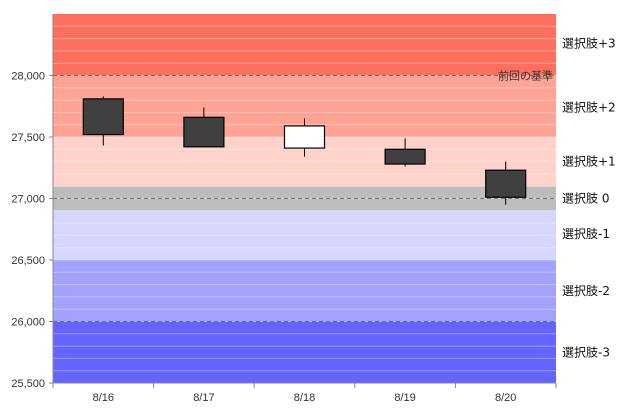  I want to click on zone-label: 選択肢-2, so click(586, 290).